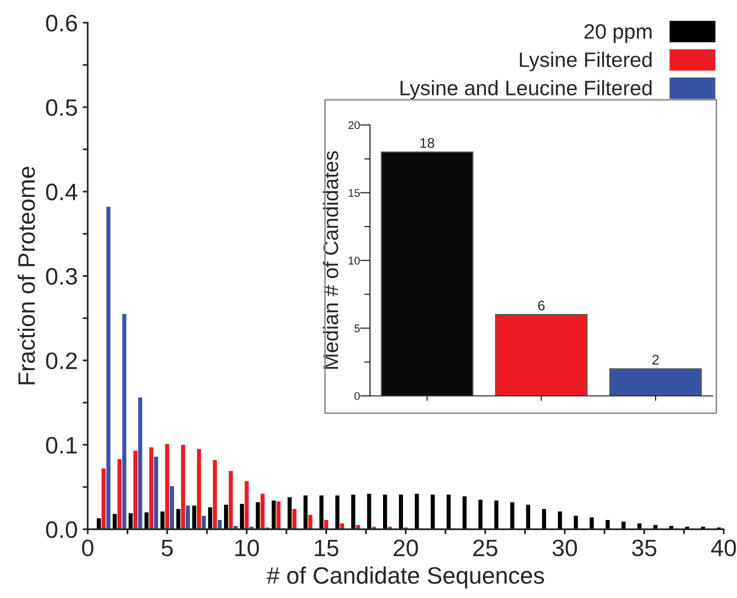 The image size is (737, 598). I want to click on x-tick-label: 5, so click(167, 548).